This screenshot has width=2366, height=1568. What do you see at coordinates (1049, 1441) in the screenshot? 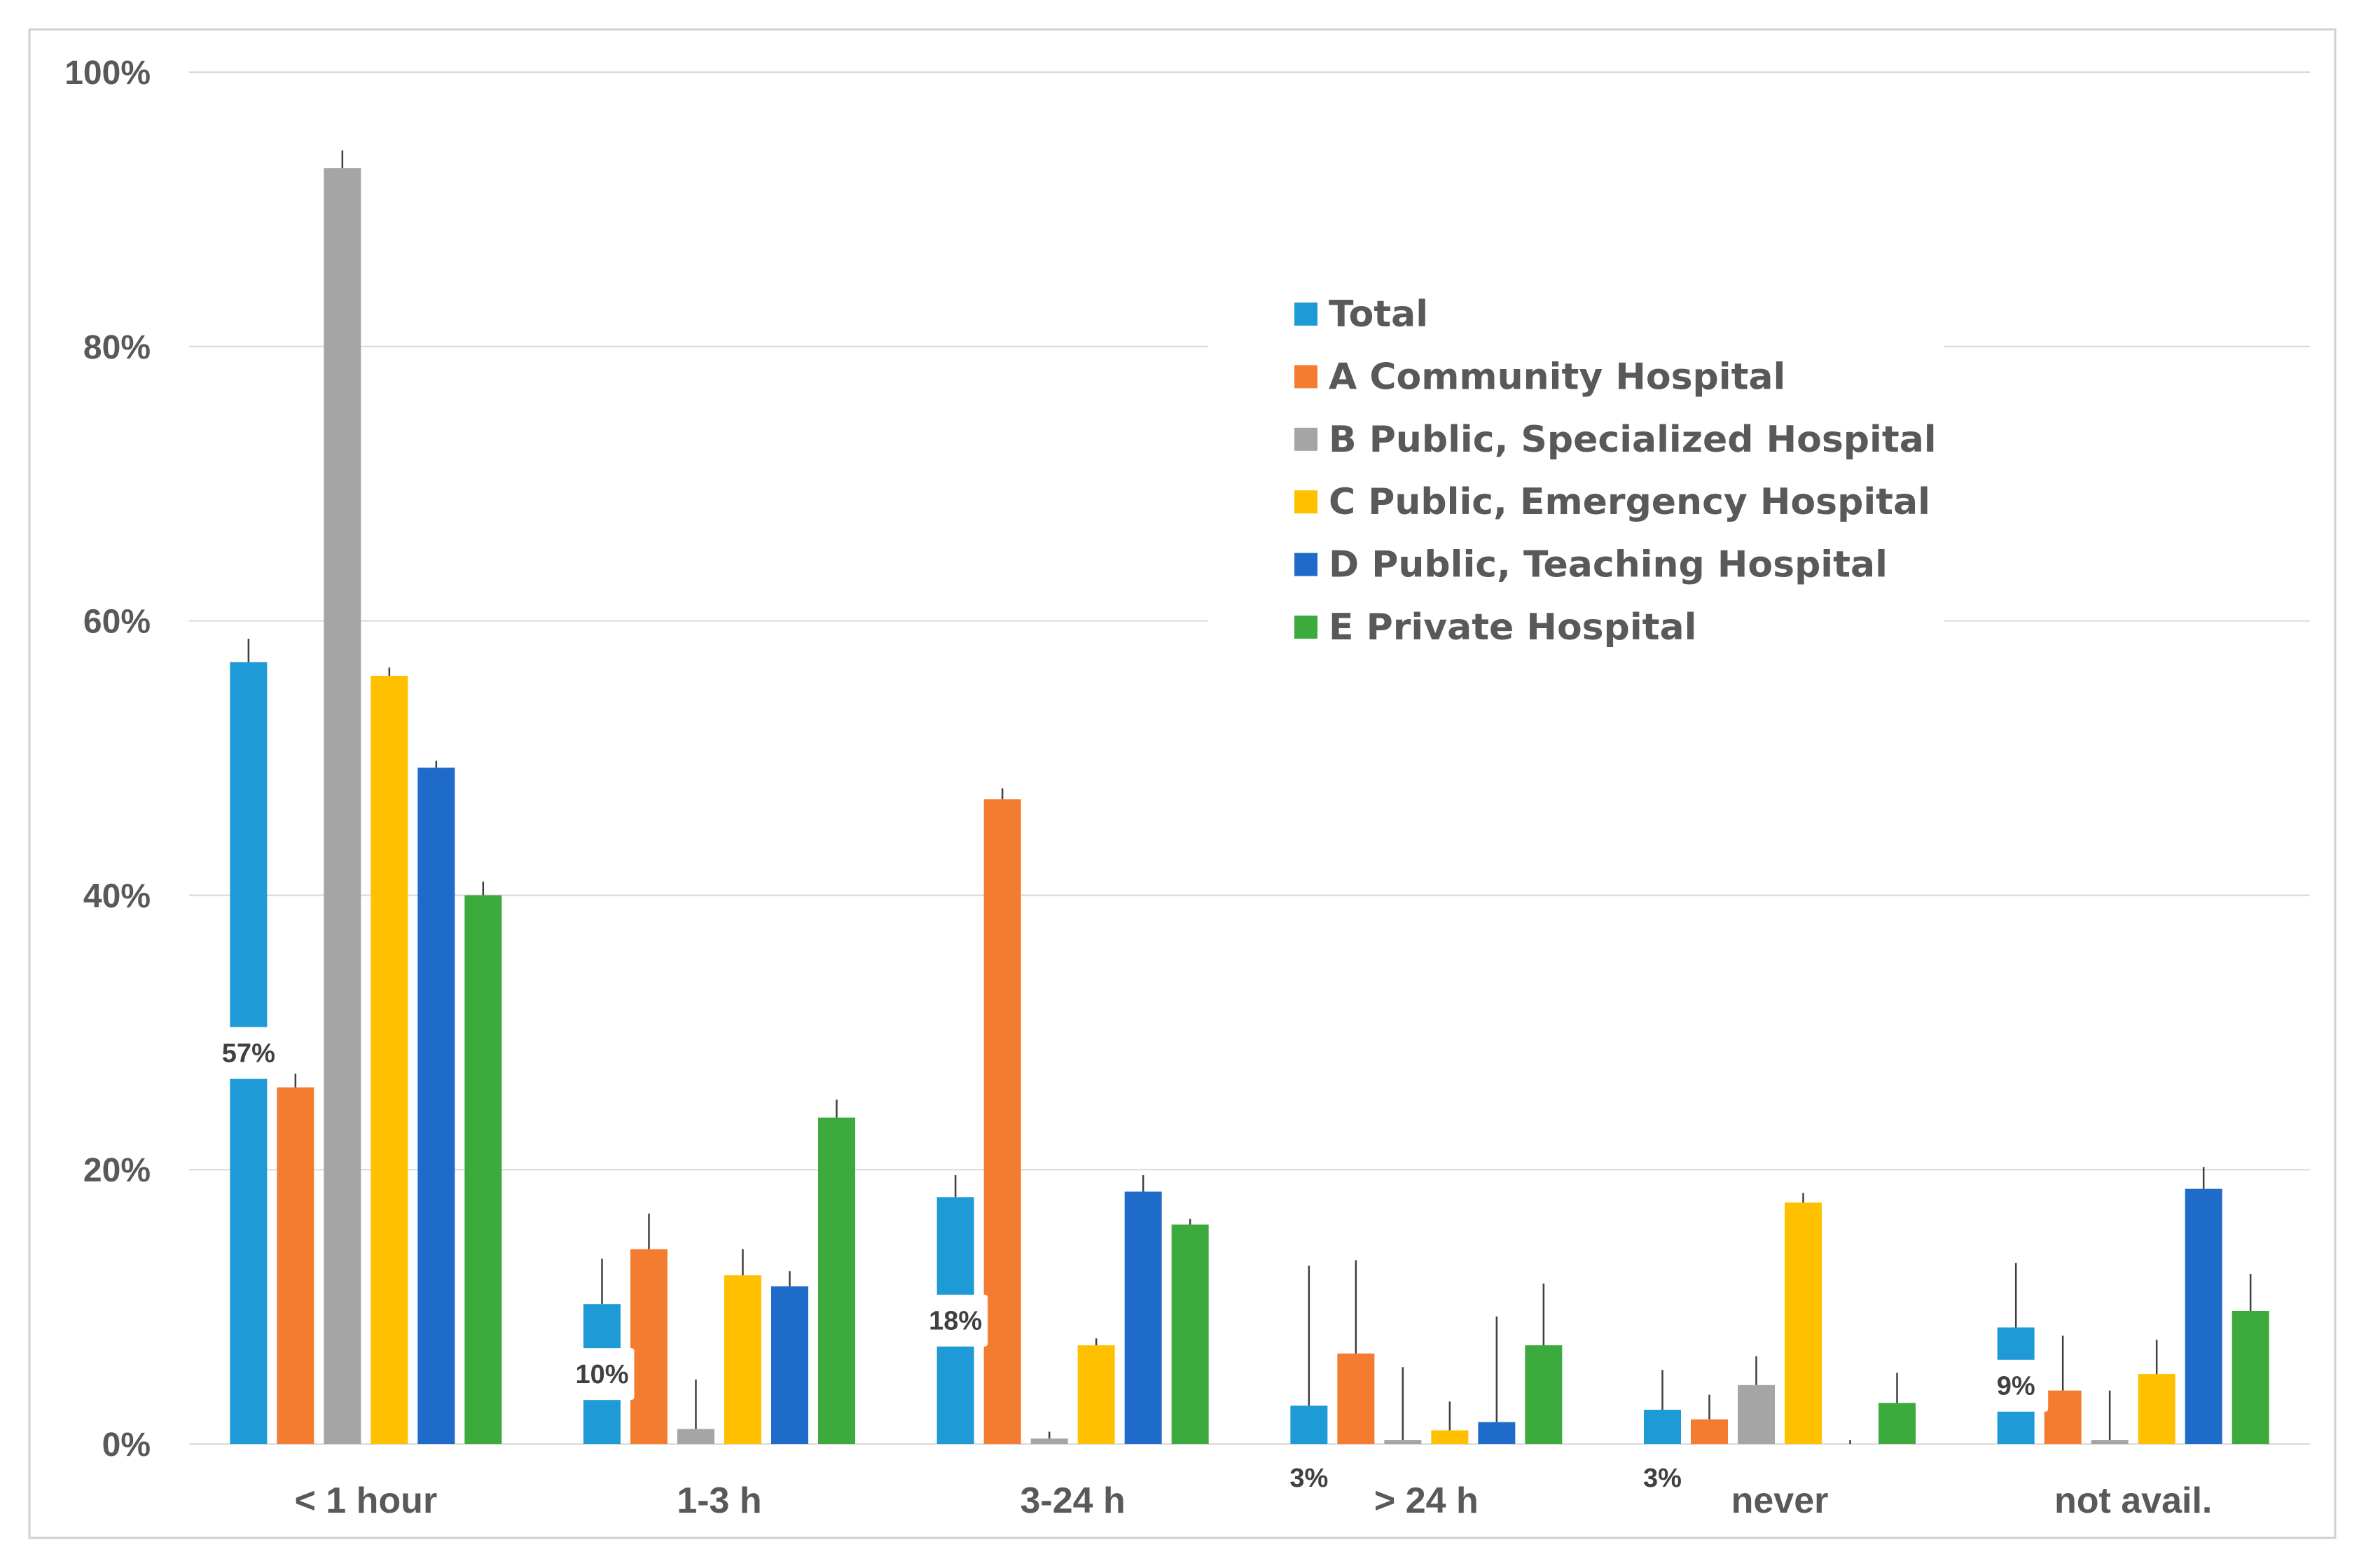
I see `bar-b-public-specialized-hospital-3-24-h` at bounding box center [1049, 1441].